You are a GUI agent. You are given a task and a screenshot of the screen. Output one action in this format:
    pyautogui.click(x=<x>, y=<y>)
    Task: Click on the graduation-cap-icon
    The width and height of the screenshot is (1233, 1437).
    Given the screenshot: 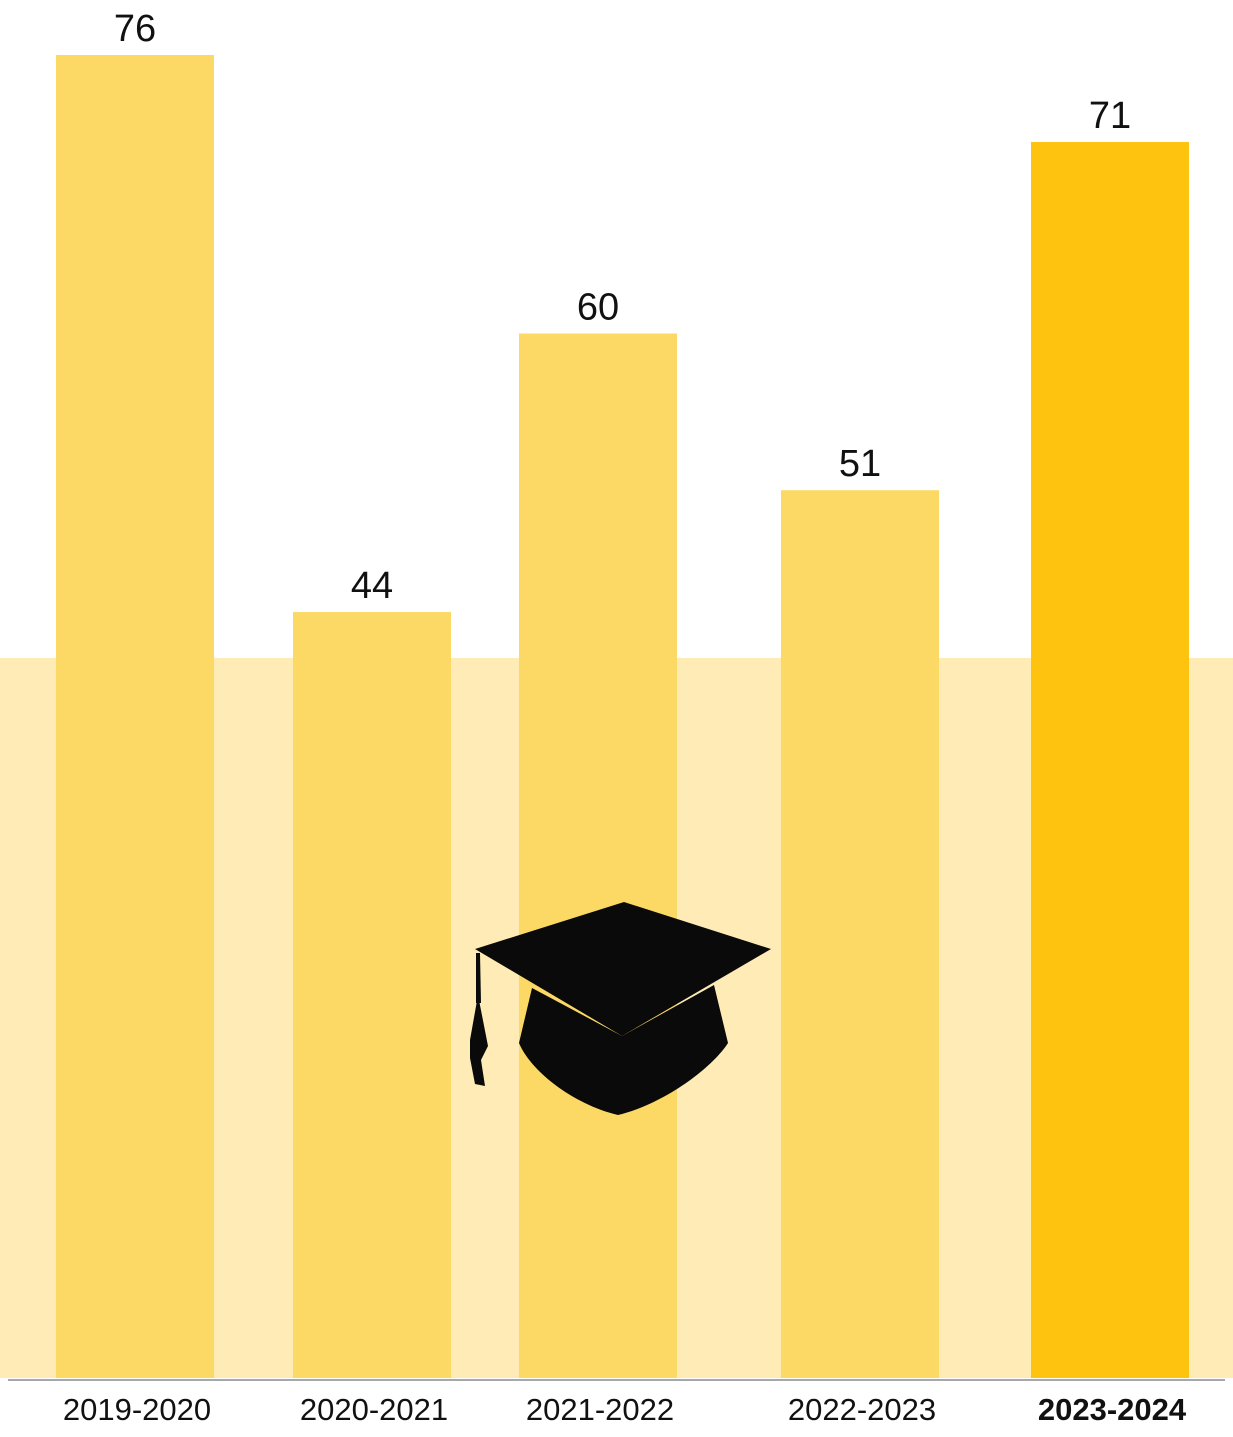 What is the action you would take?
    pyautogui.click(x=620, y=1008)
    